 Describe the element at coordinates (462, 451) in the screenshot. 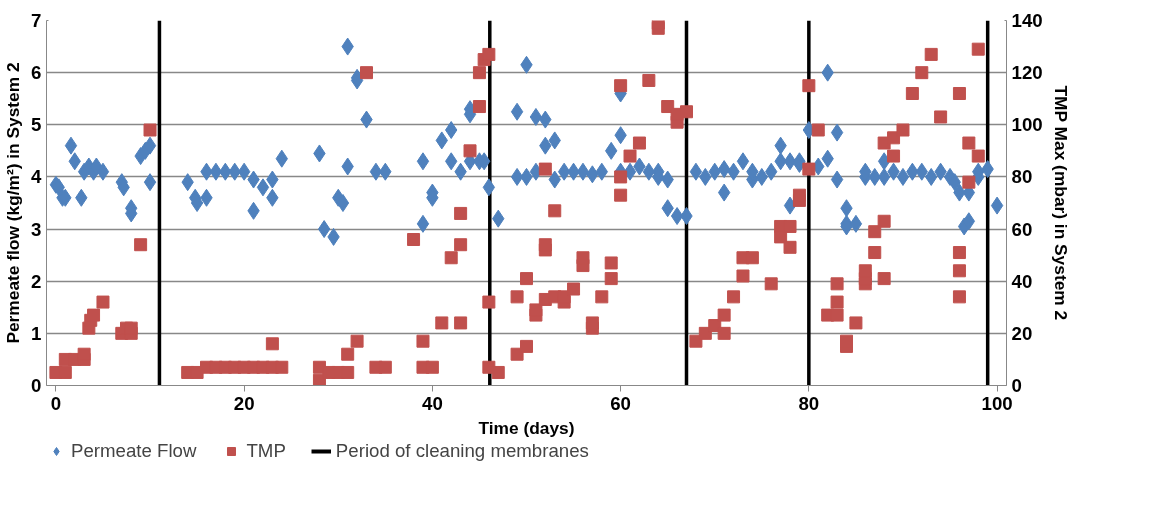

I see `legend-label: Period of cleaning membranes` at that location.